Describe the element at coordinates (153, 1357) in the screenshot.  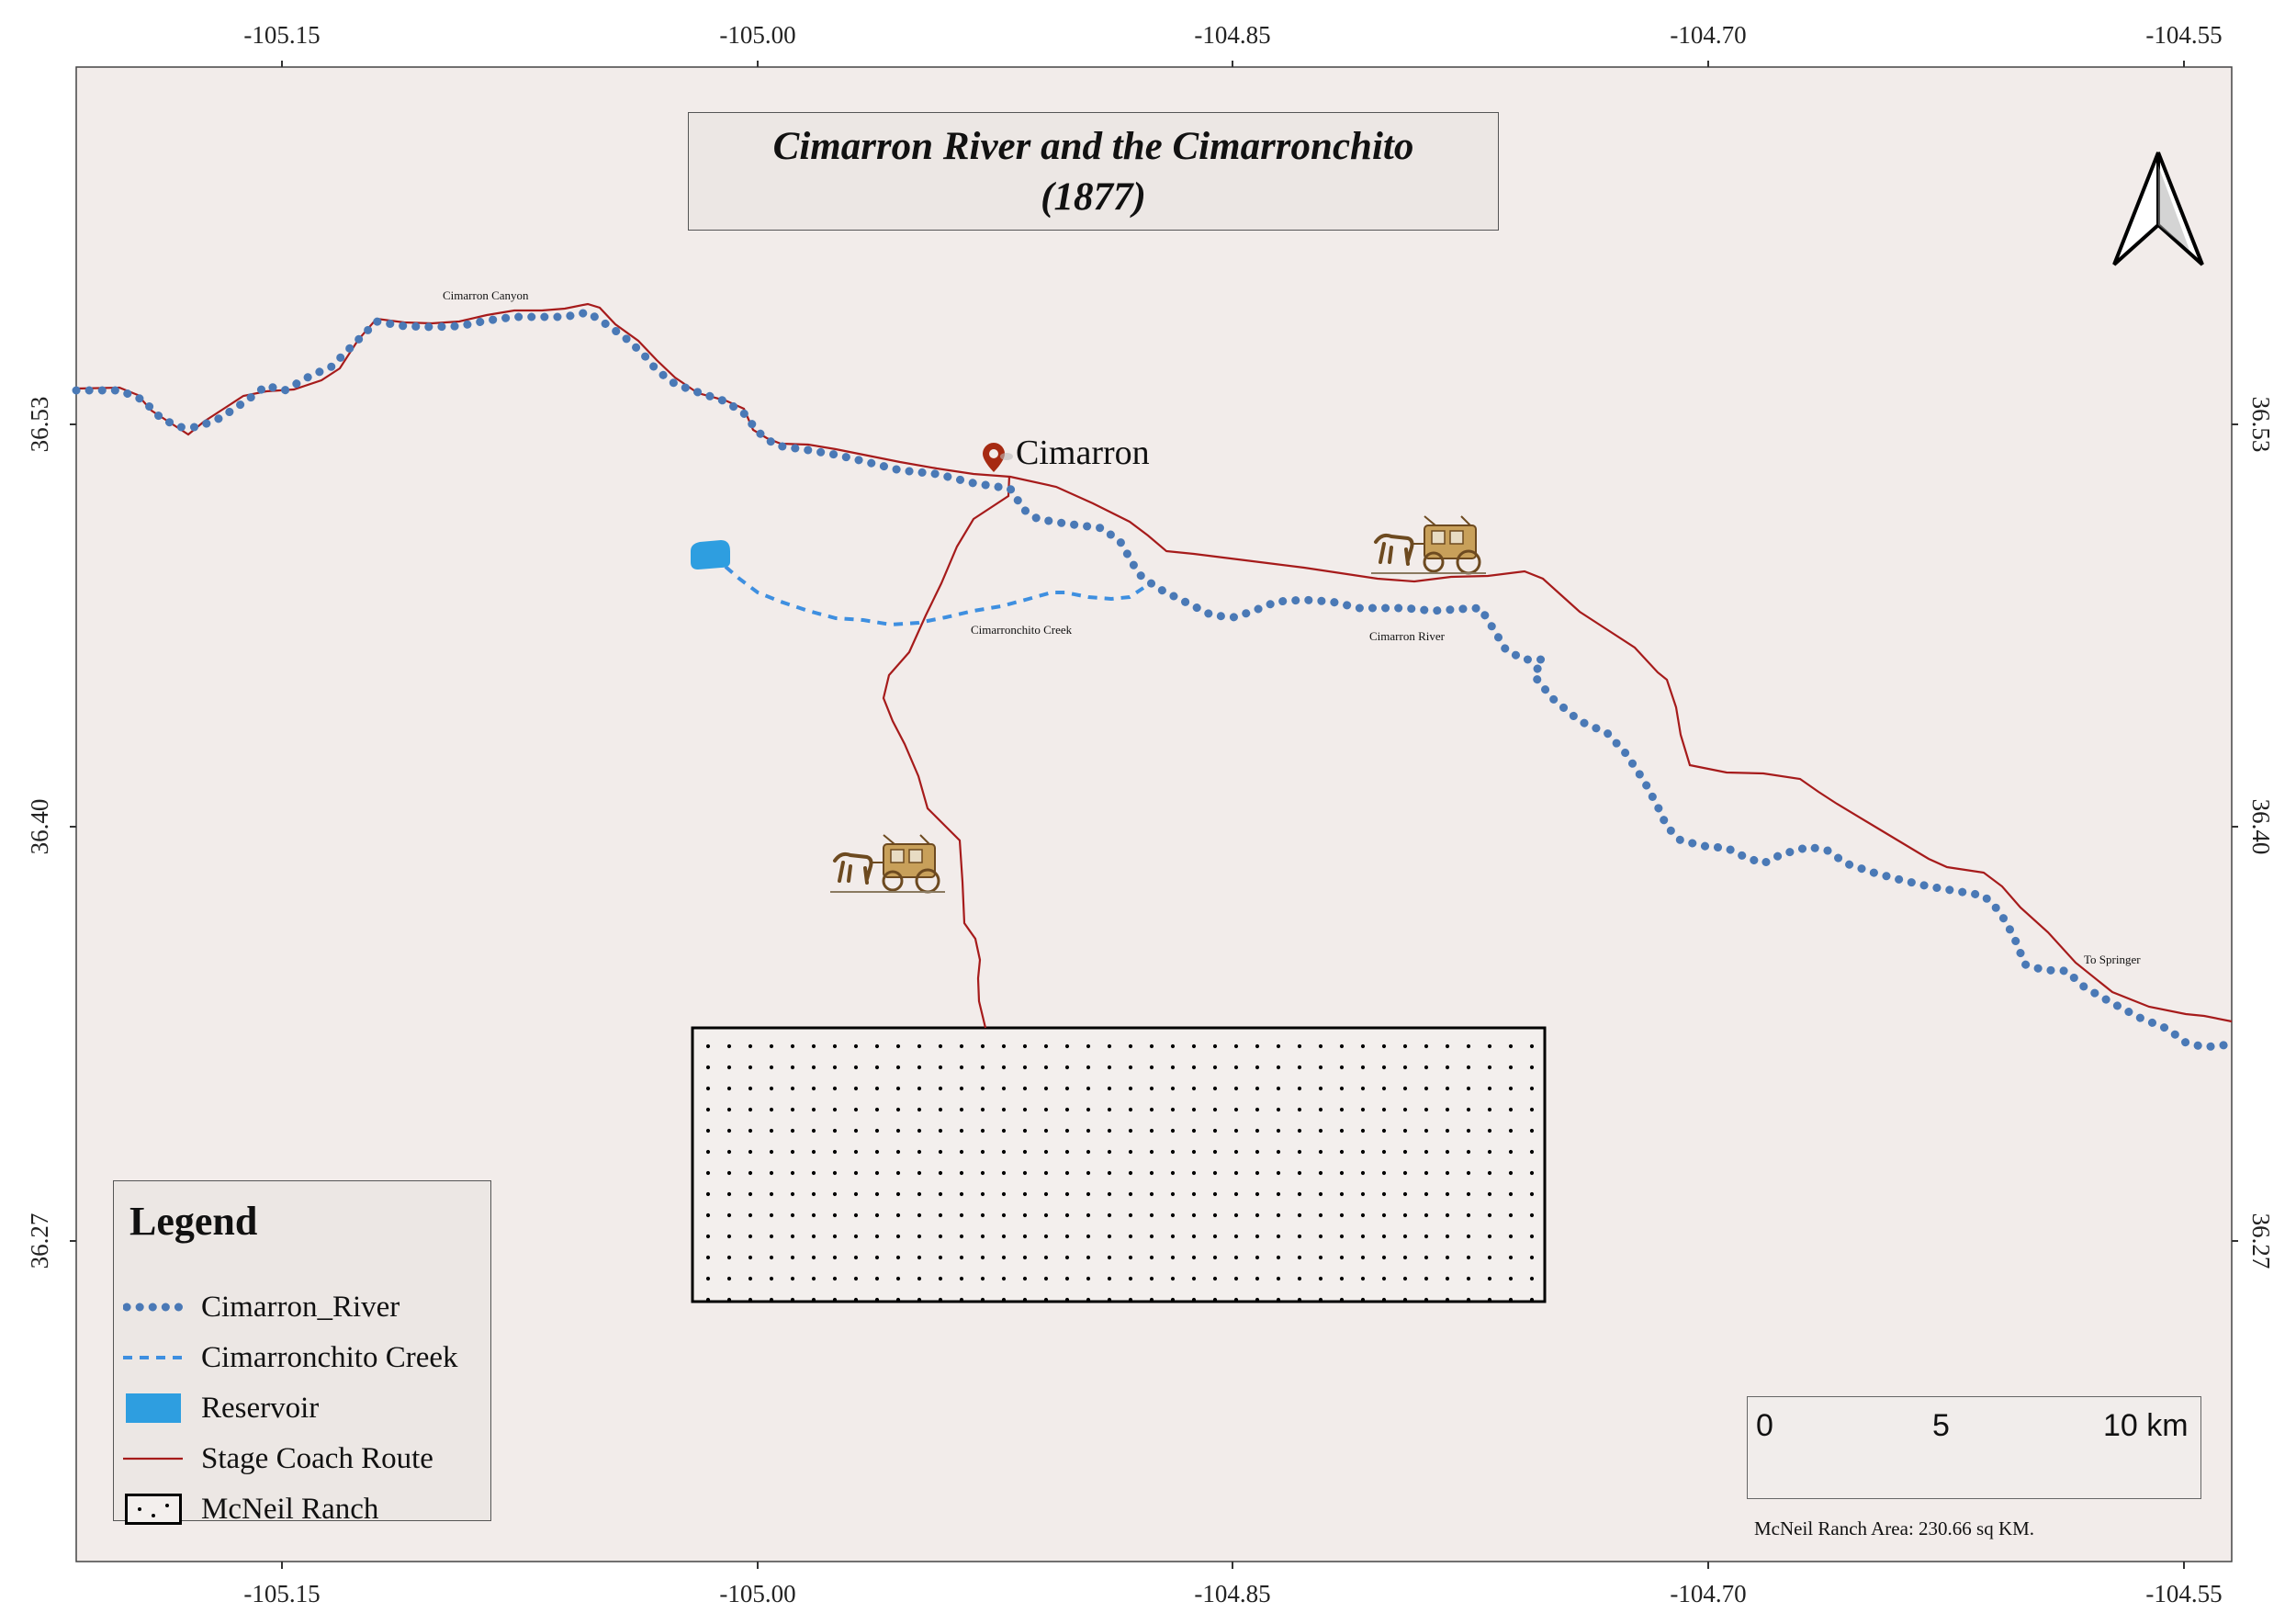
I see `creek-swatch-icon` at that location.